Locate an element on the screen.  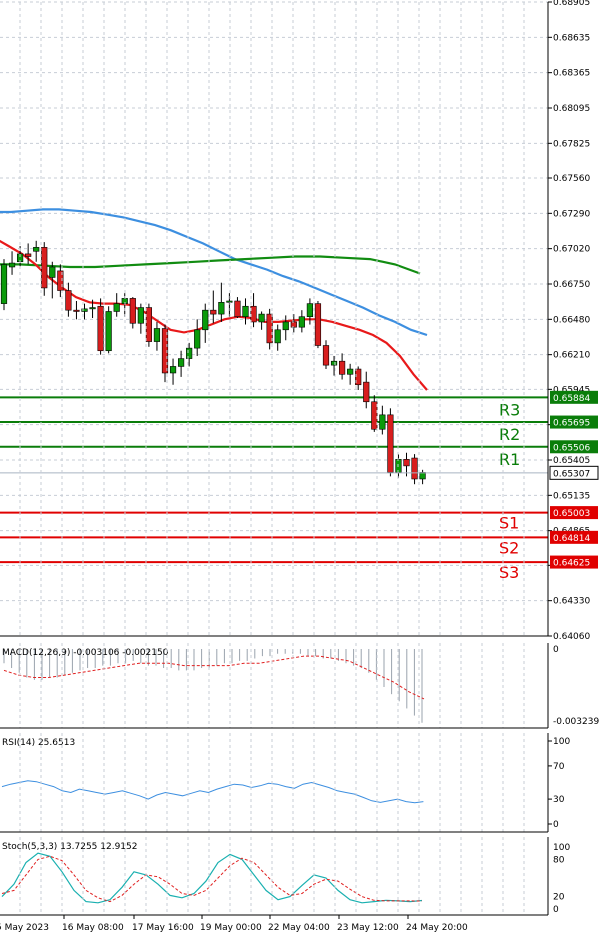
level-label-r1: R1 is located at coordinates (509, 459).